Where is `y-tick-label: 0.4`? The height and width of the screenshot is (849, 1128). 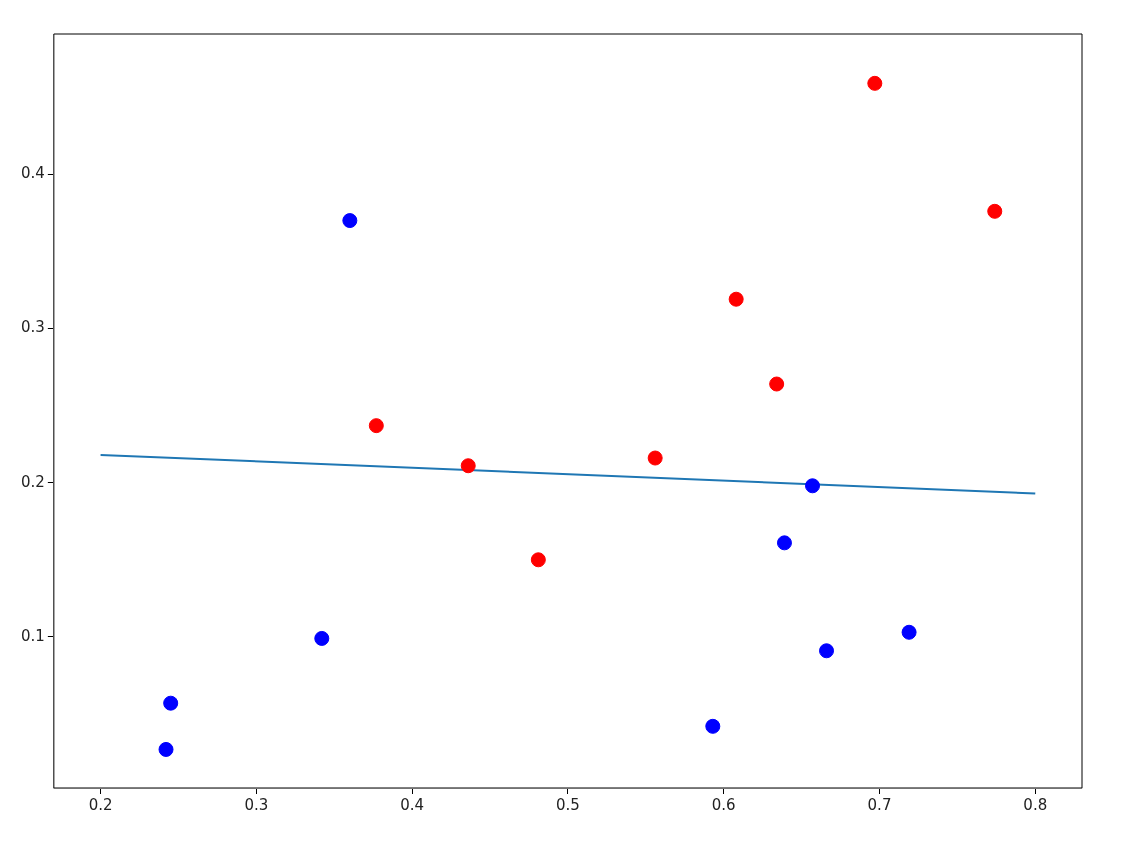
y-tick-label: 0.4 is located at coordinates (33, 173).